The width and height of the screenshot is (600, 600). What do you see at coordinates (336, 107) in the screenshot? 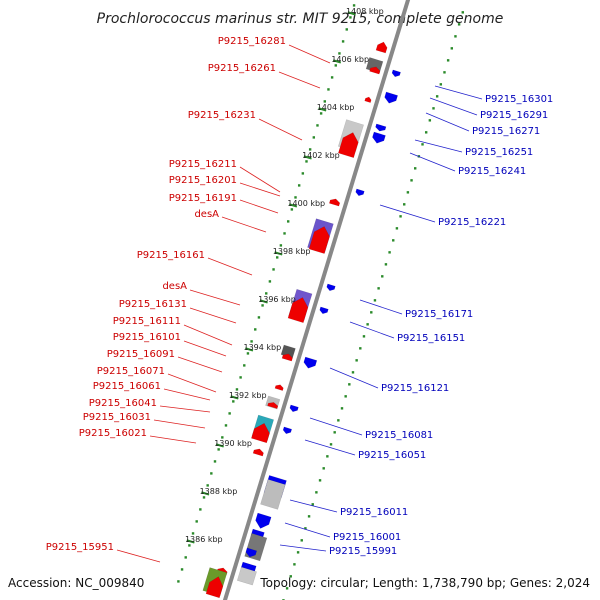
I see `tick-label: 1404 kbp` at bounding box center [336, 107].